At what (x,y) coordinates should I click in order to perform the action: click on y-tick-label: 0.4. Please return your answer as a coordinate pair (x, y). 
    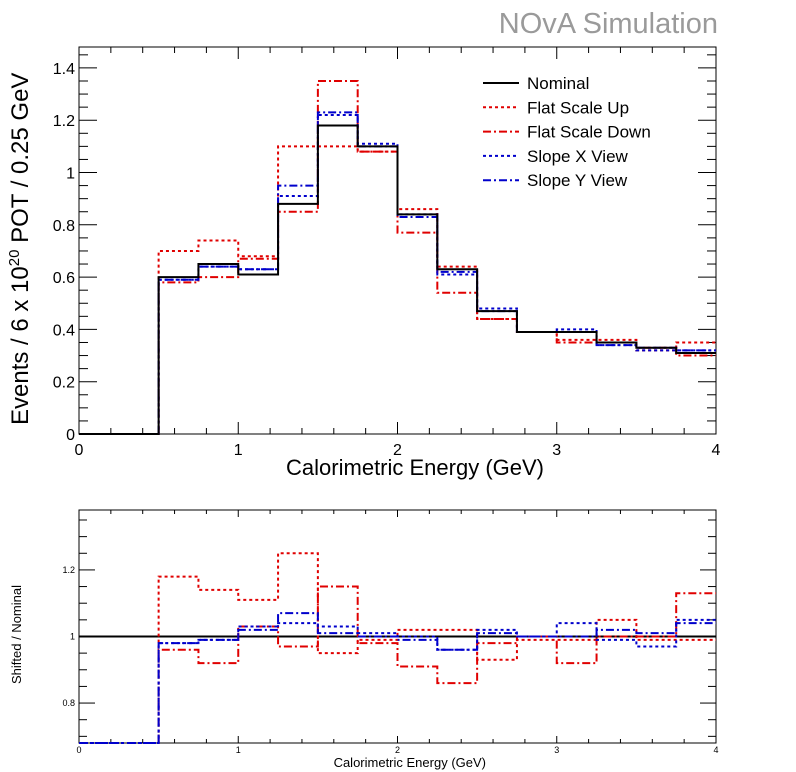
    Looking at the image, I should click on (64, 330).